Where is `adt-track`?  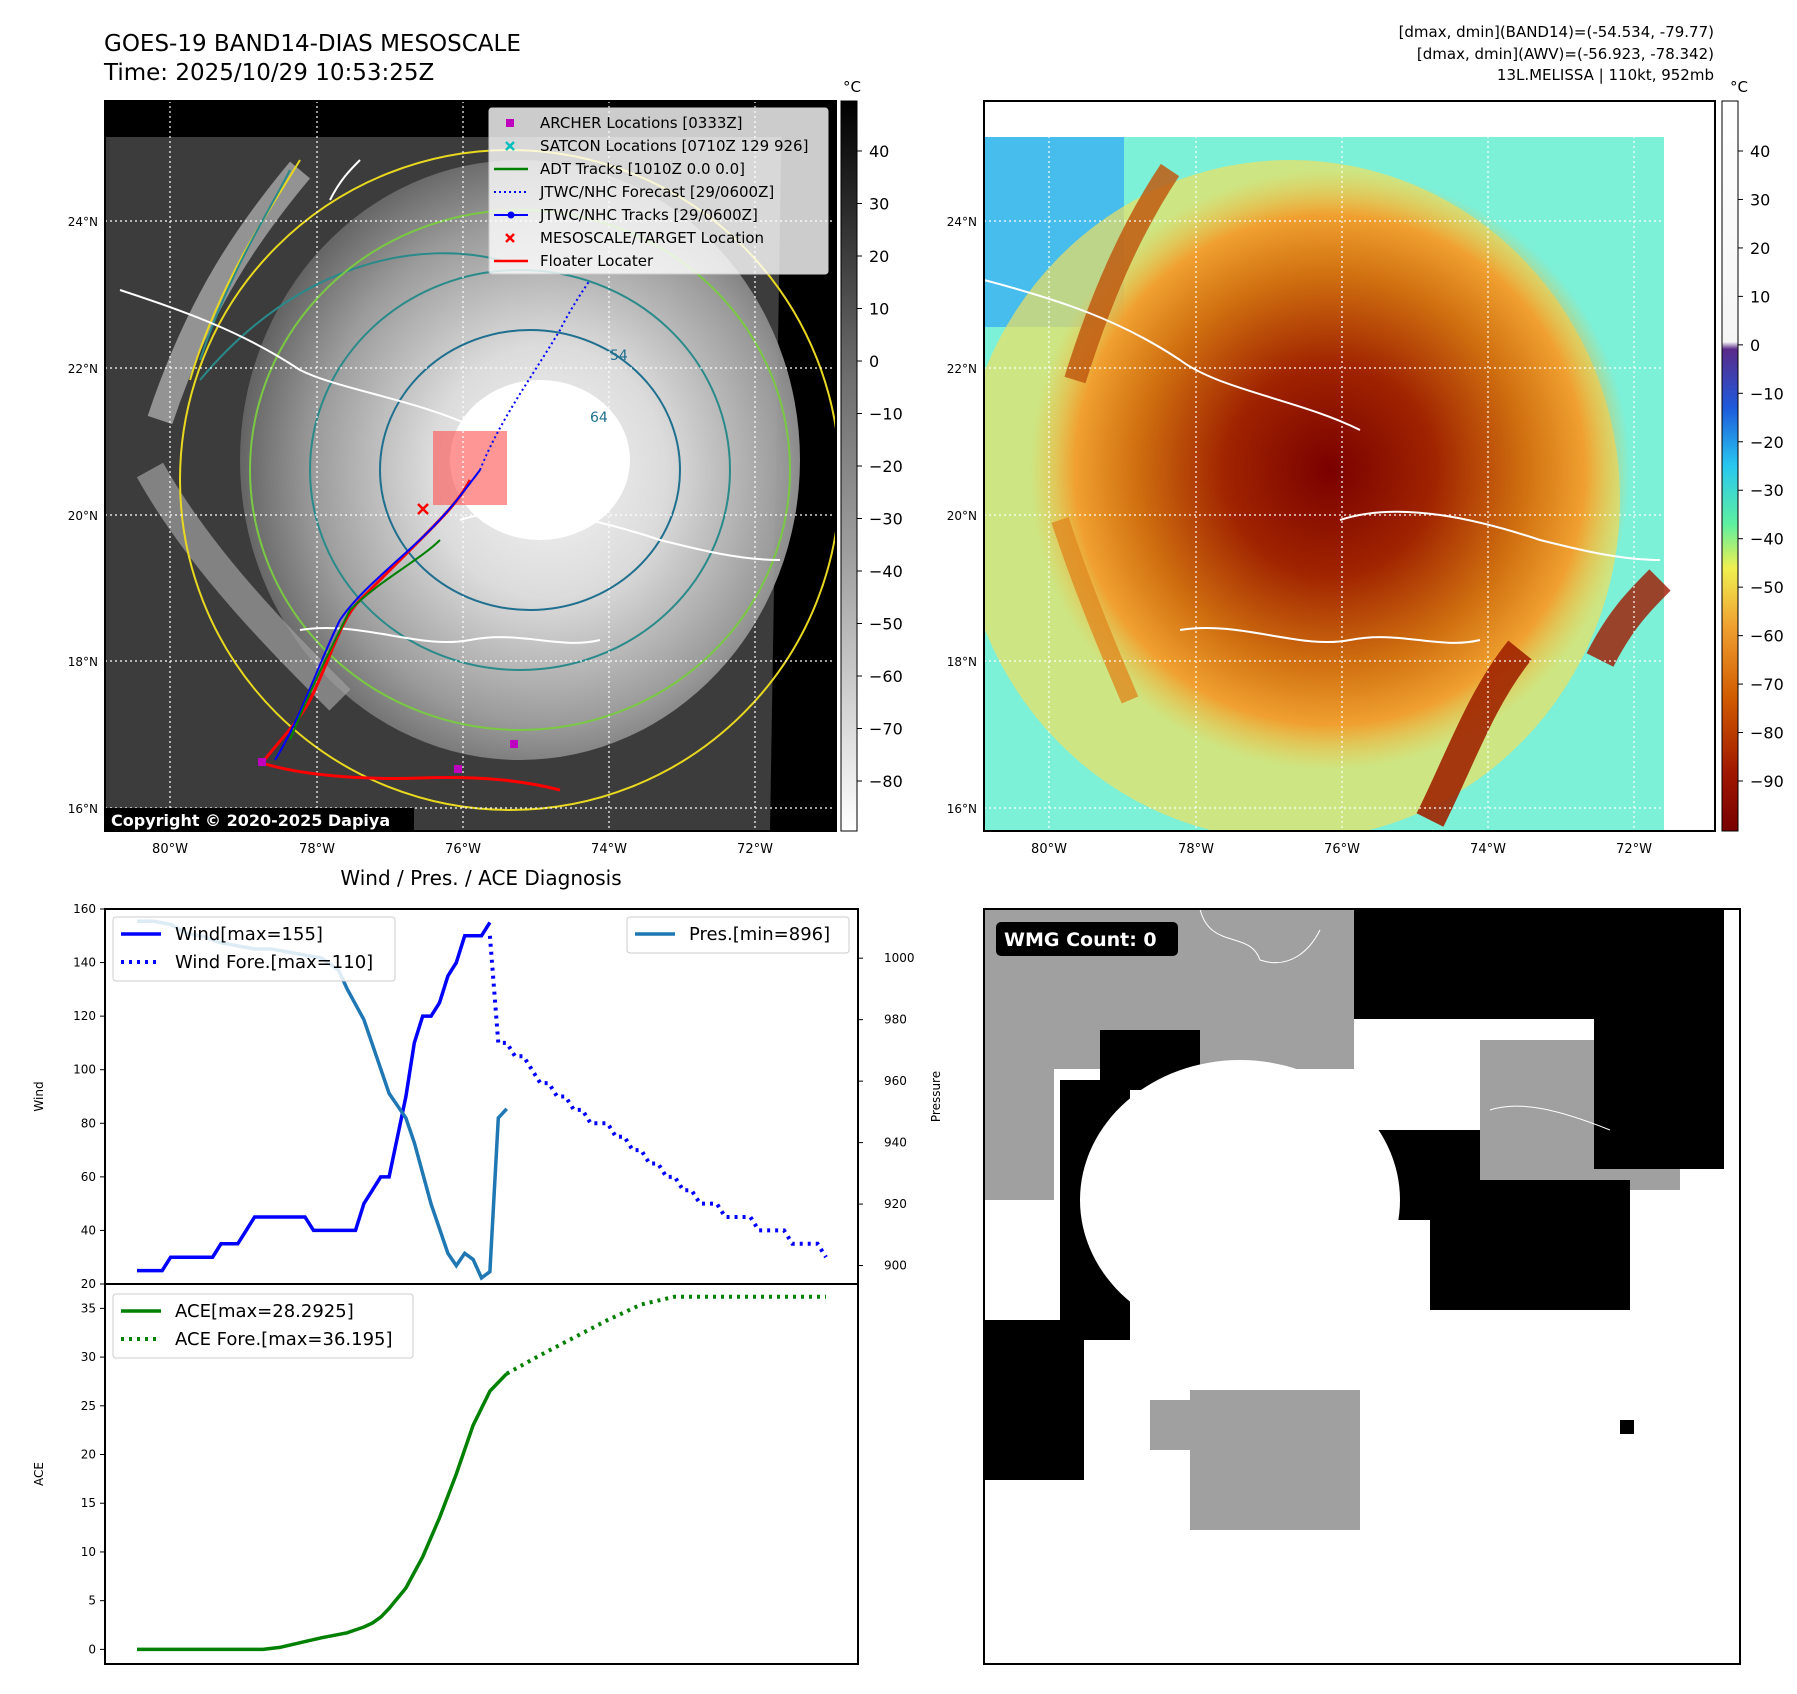
adt-track is located at coordinates (365, 640).